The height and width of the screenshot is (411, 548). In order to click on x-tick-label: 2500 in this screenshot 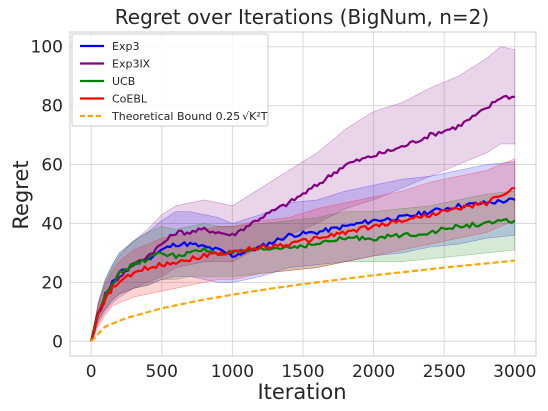, I will do `click(444, 372)`.